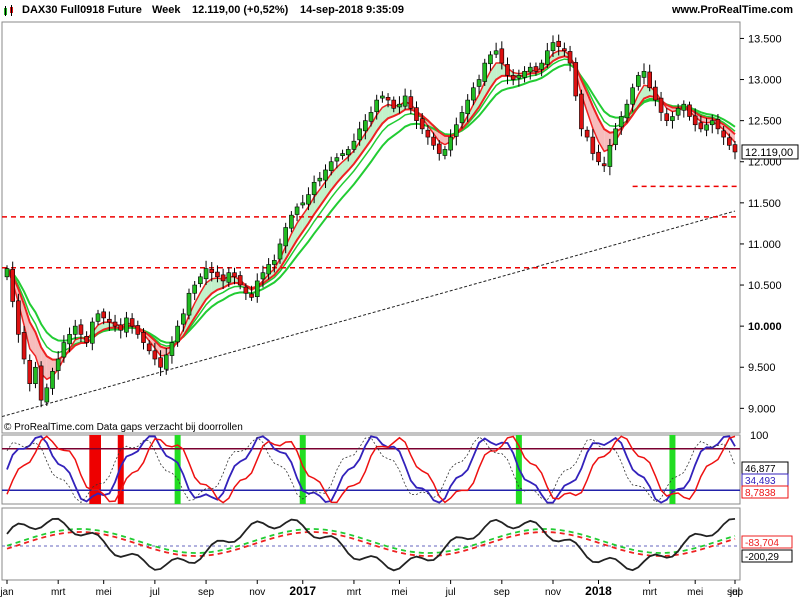 The image size is (800, 600). Describe the element at coordinates (649, 592) in the screenshot. I see `time-tick-label: mrt` at that location.